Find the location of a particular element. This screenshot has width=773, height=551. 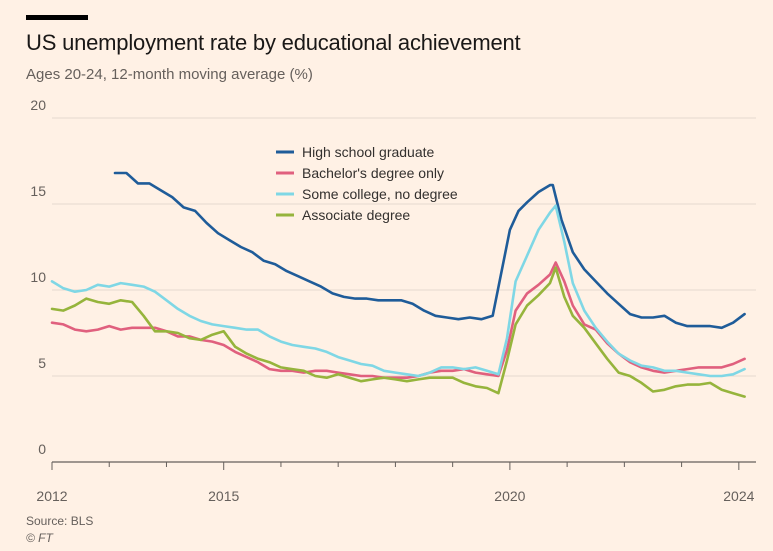

x-tick-label: 2020 is located at coordinates (509, 496).